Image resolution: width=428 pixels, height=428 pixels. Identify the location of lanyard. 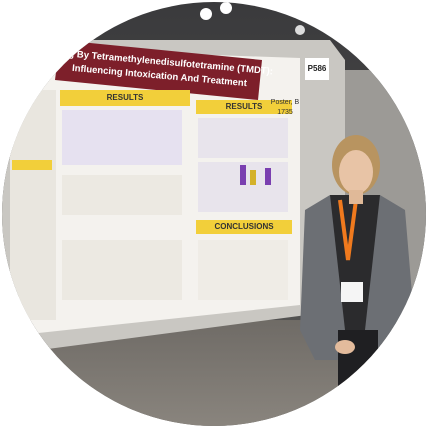
(348, 230).